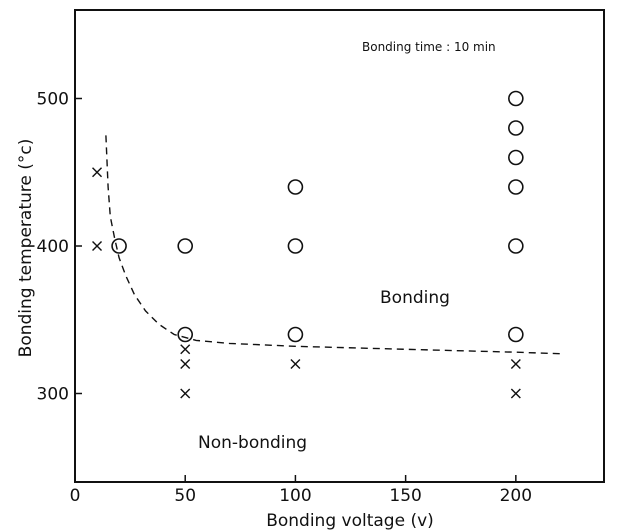 This screenshot has width=622, height=532. Describe the element at coordinates (53, 395) in the screenshot. I see `y-tick-label: 300` at that location.